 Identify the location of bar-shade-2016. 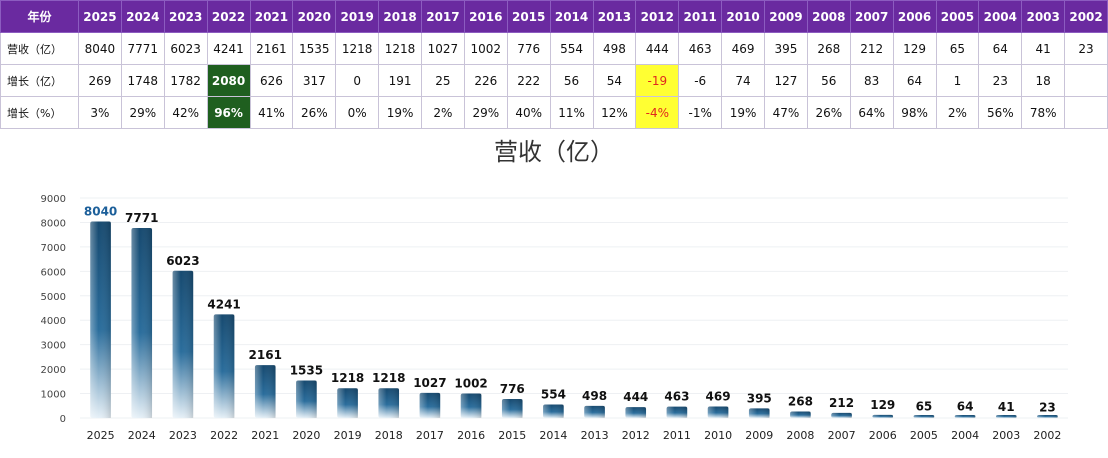
(471, 405).